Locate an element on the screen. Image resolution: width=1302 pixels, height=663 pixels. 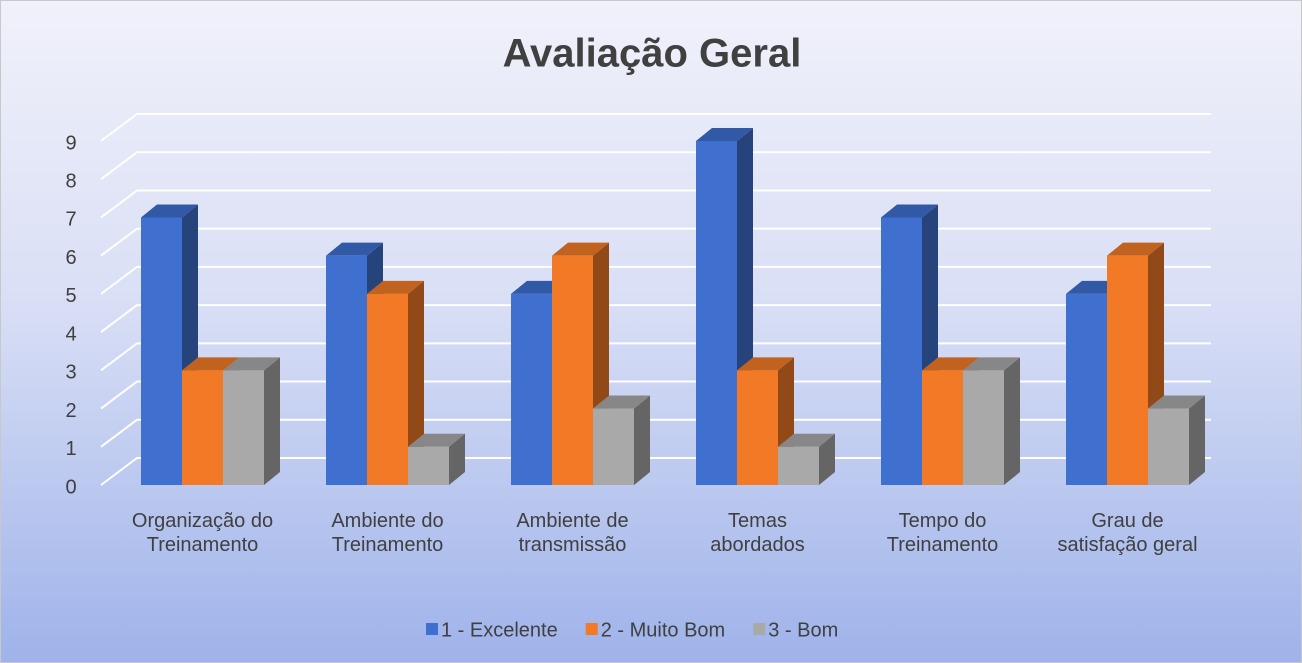
y-tick-label: 3 is located at coordinates (70, 373).